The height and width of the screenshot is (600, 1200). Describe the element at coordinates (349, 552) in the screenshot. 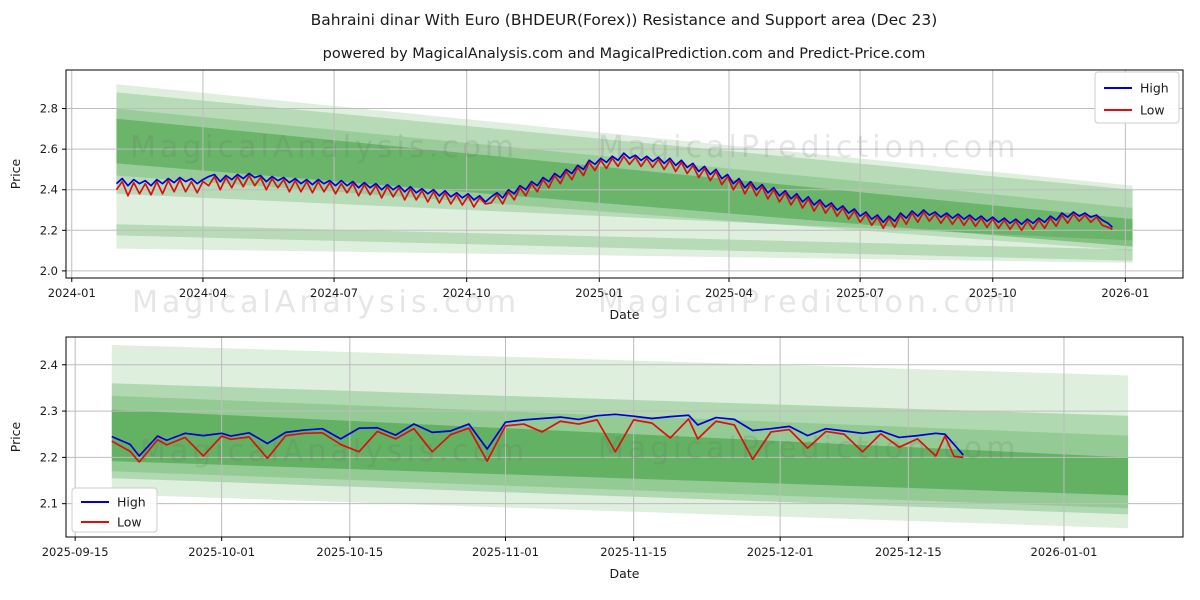

I see `x-tick-label: 2025-10-15` at that location.